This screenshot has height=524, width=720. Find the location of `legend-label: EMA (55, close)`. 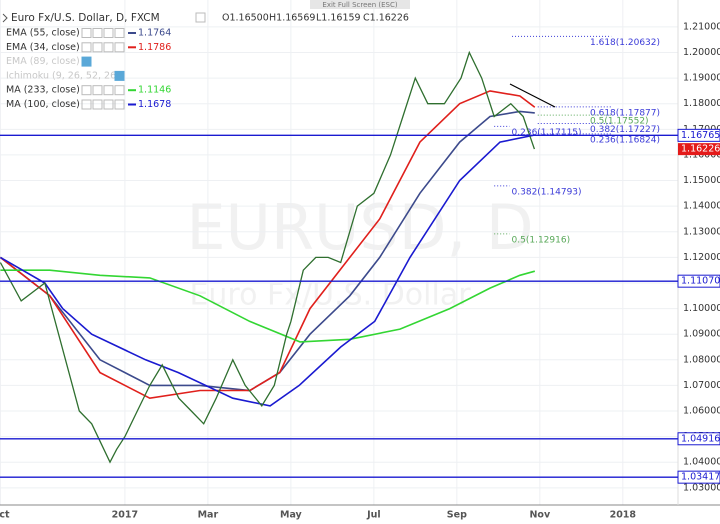

legend-label: EMA (55, close) is located at coordinates (43, 33).